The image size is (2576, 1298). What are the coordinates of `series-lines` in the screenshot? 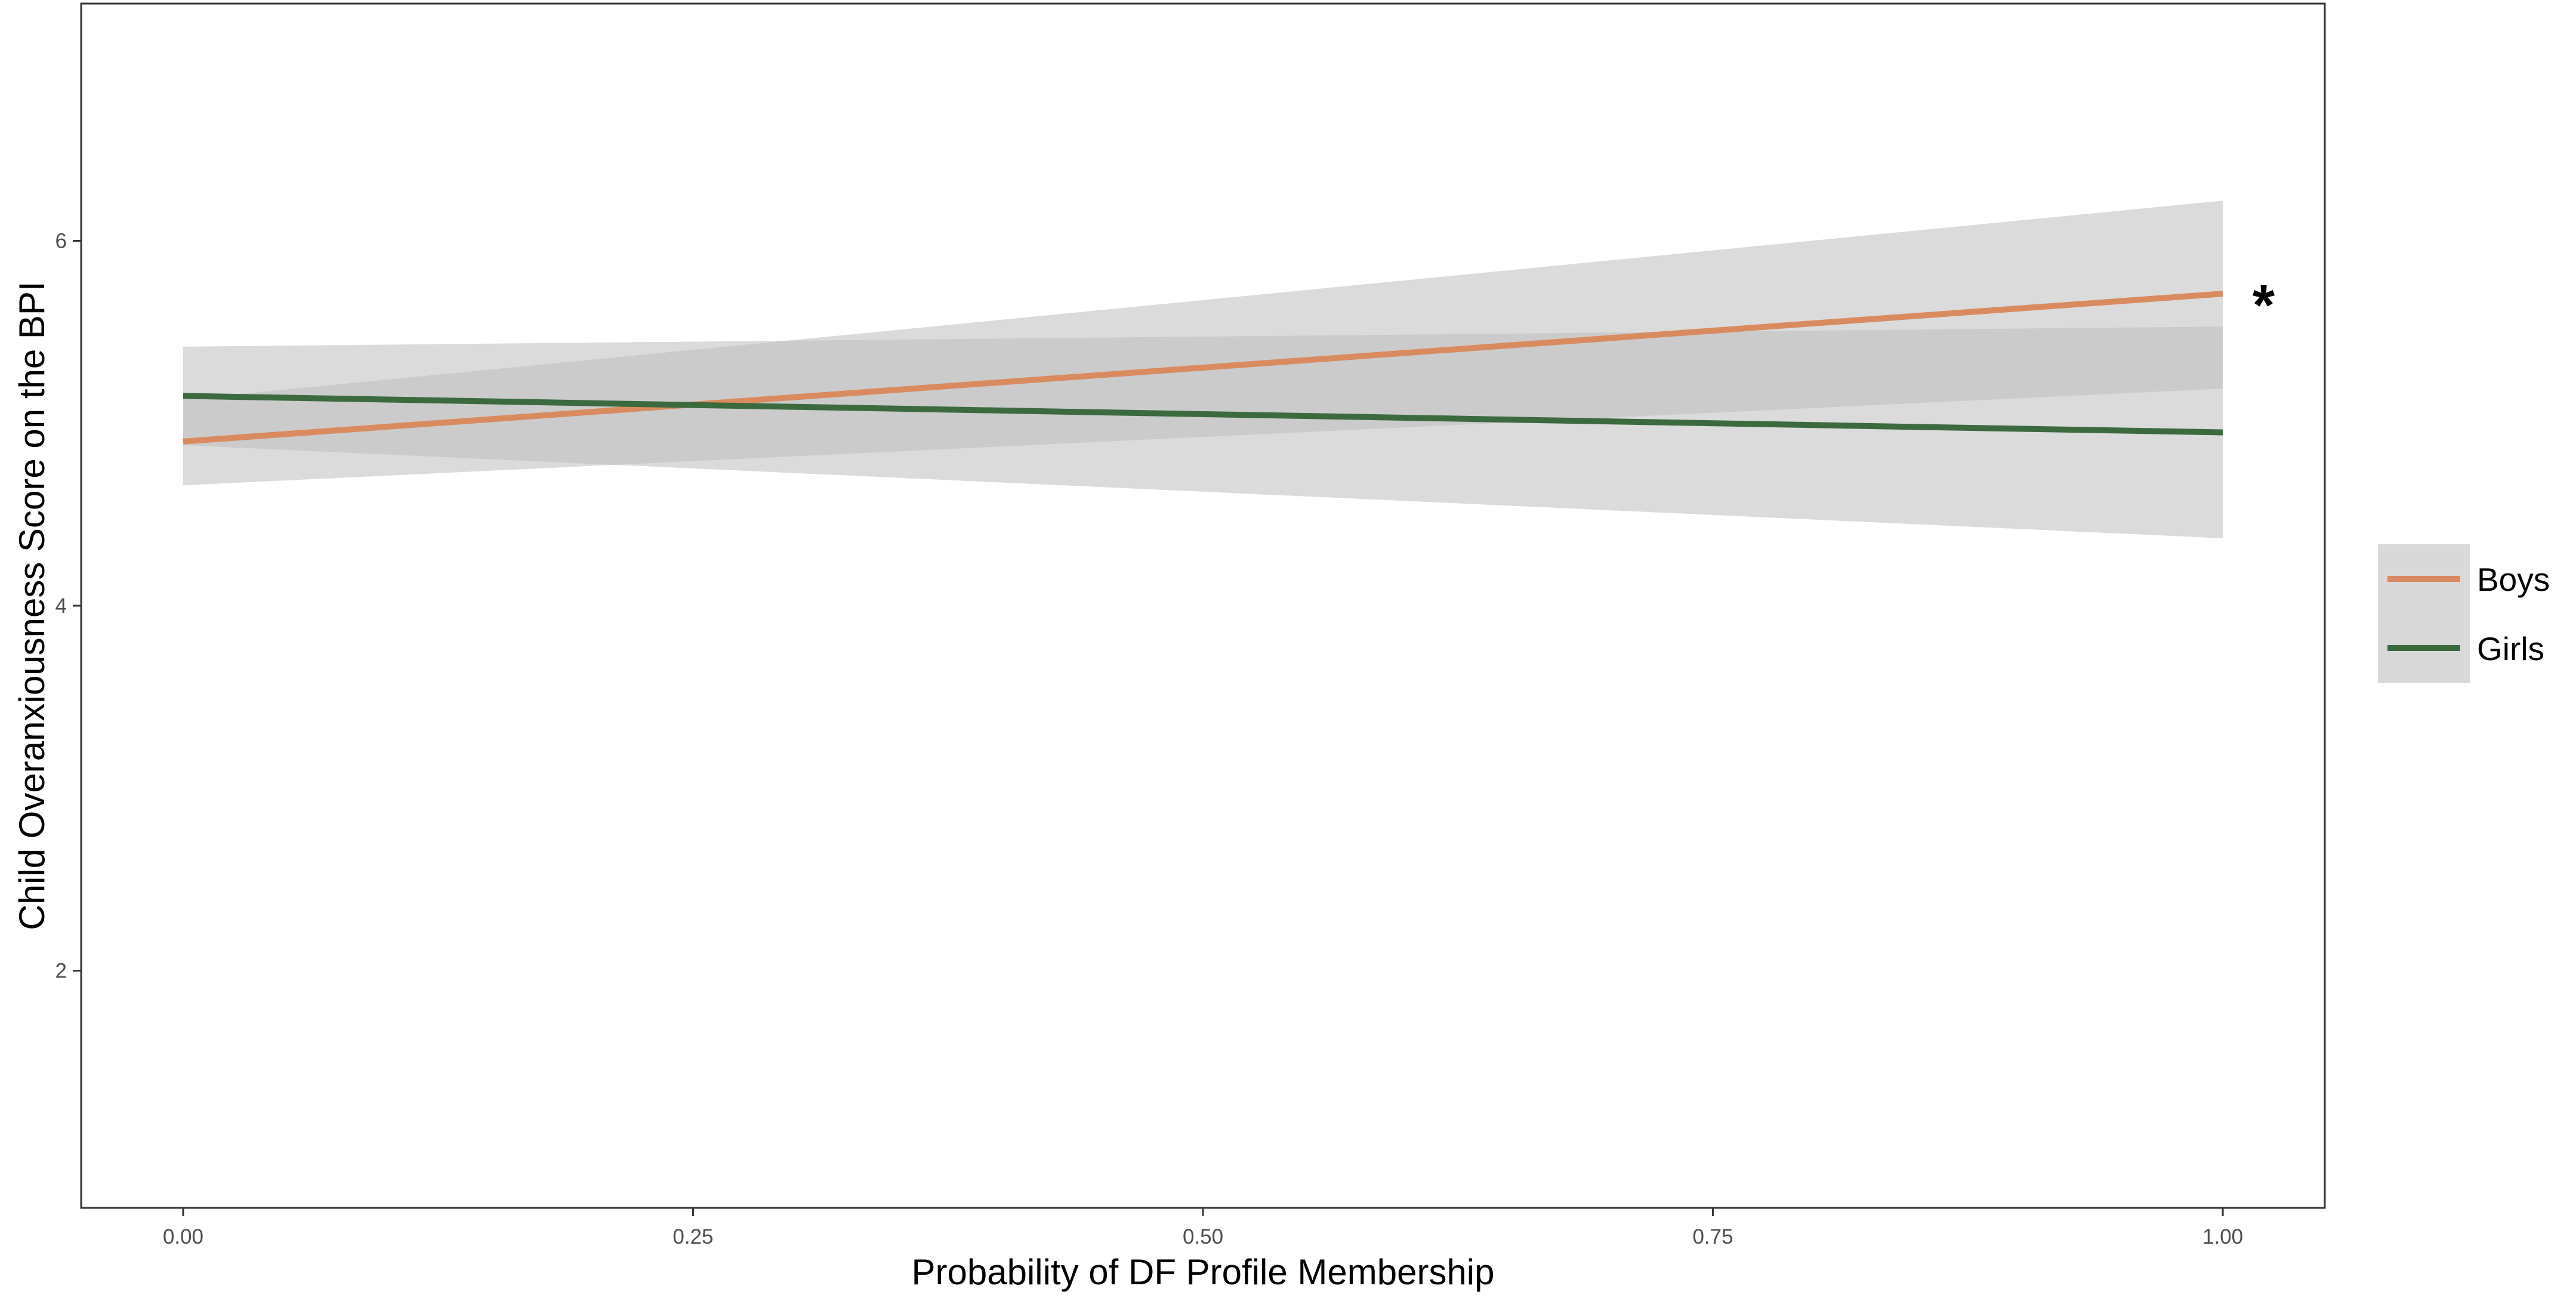 It's located at (1203, 368).